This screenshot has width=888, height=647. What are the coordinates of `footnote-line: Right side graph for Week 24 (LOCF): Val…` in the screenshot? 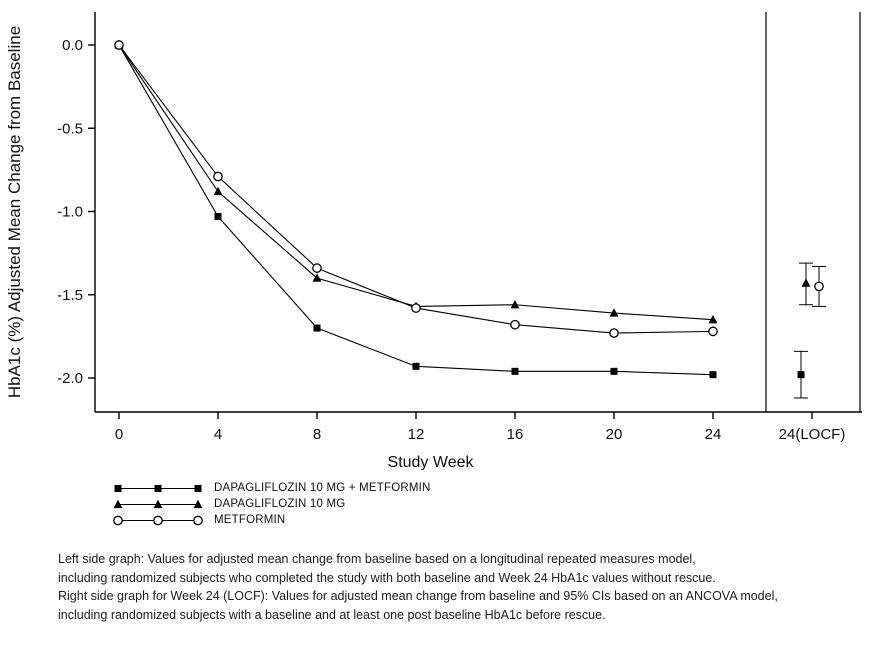 It's located at (418, 596).